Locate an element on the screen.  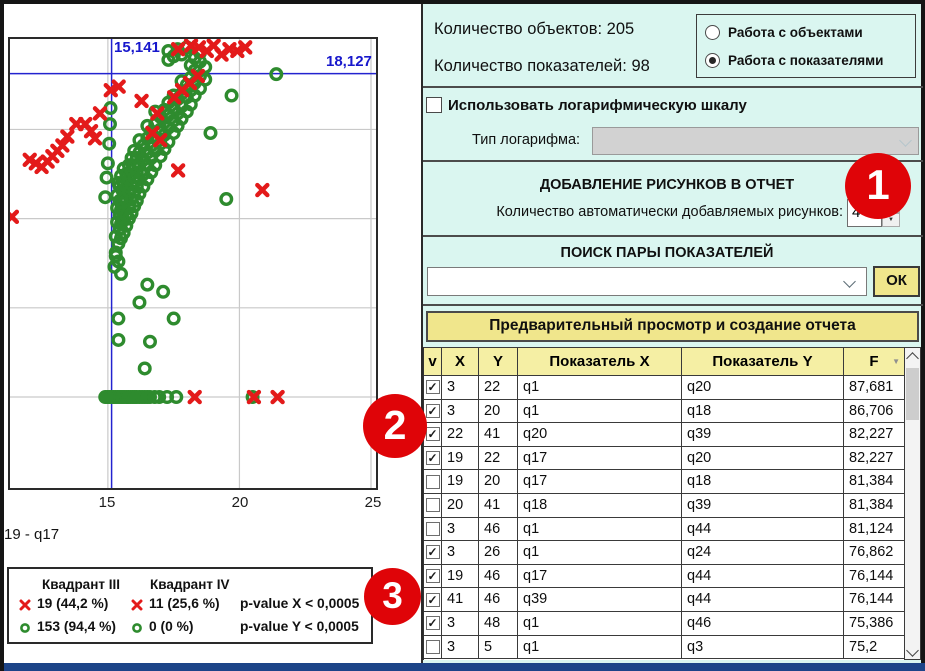
radio-work-with-indicators: Работа с показателями is located at coordinates (794, 60).